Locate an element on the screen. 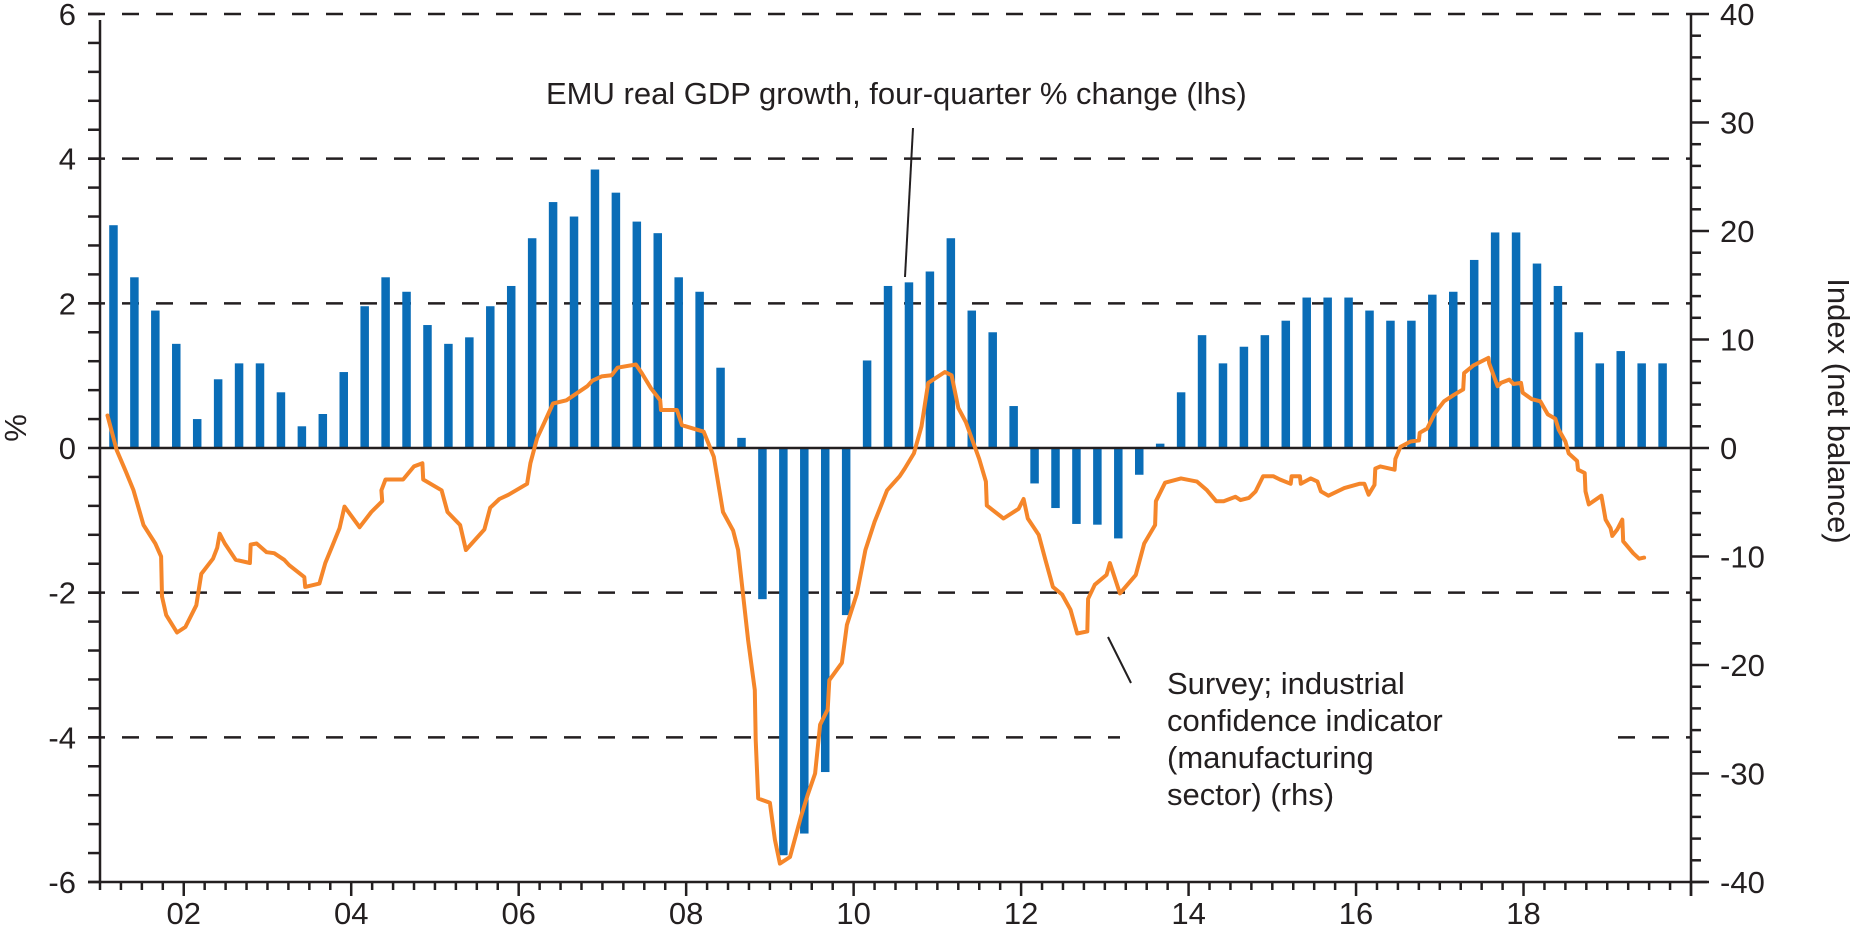 The width and height of the screenshot is (1855, 928). right-tick-label: 20 is located at coordinates (1737, 231).